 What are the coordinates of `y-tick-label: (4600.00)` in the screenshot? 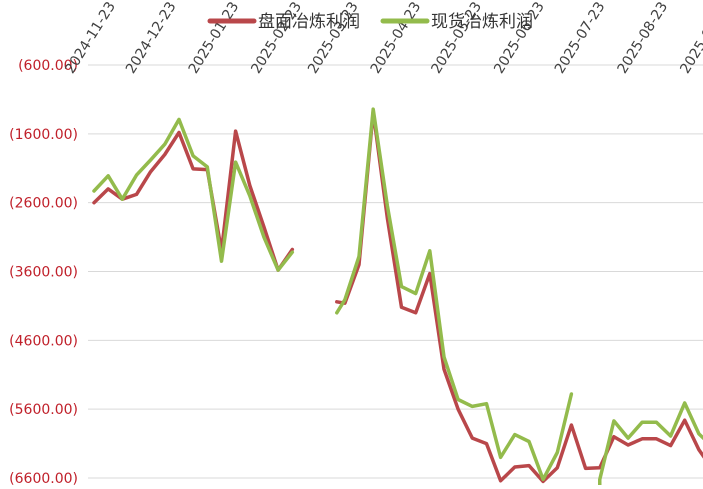 It's located at (43, 341).